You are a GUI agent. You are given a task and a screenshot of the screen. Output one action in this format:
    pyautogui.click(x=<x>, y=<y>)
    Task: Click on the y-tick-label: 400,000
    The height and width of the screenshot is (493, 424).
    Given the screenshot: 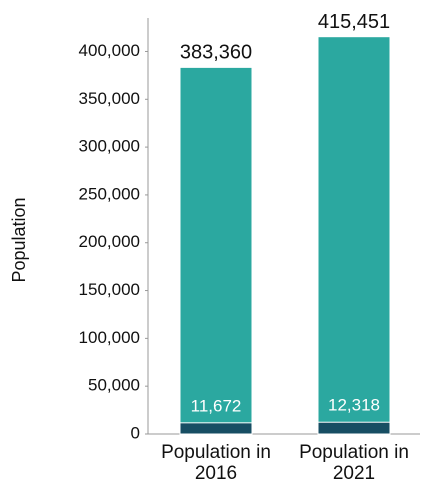 What is the action you would take?
    pyautogui.click(x=109, y=50)
    